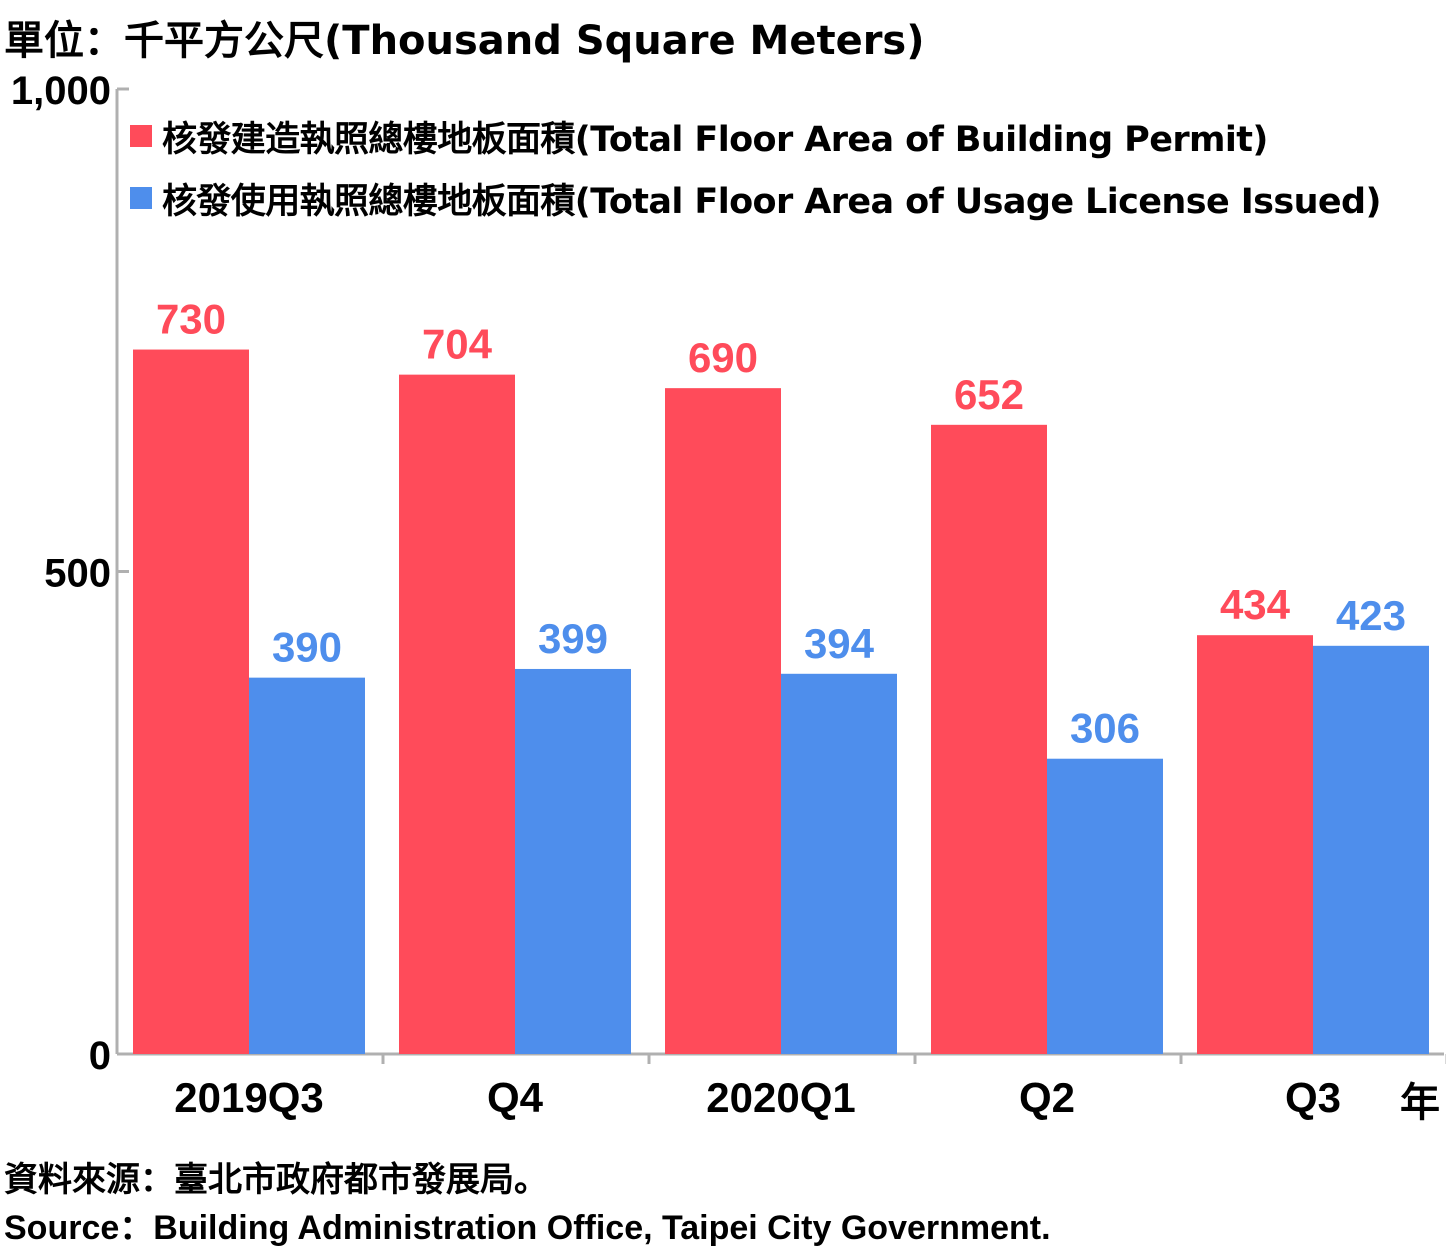 Image resolution: width=1446 pixels, height=1249 pixels. What do you see at coordinates (1371, 615) in the screenshot?
I see `data-label-usage-license: 423` at bounding box center [1371, 615].